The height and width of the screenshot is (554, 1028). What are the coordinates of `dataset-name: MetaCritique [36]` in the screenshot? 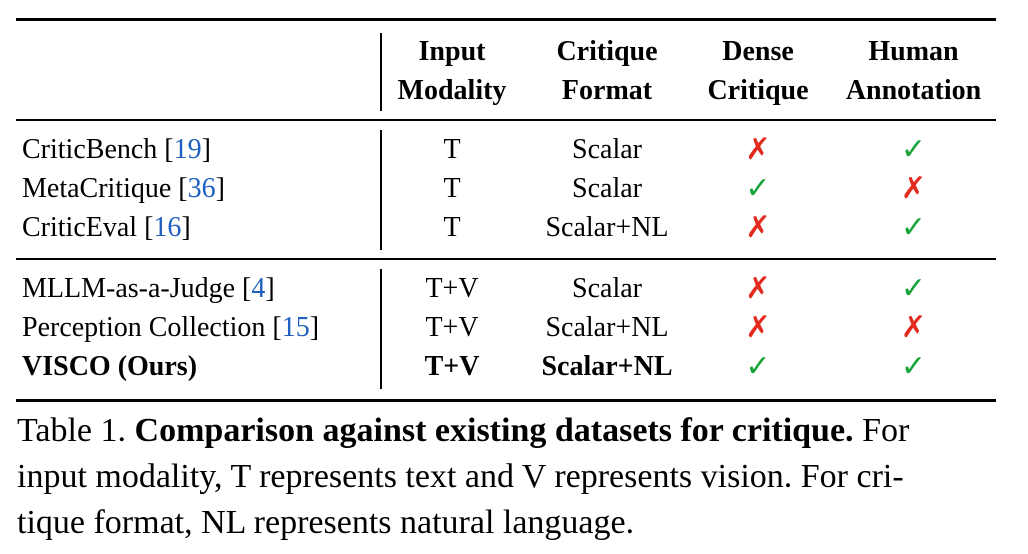 It's located at (123, 189).